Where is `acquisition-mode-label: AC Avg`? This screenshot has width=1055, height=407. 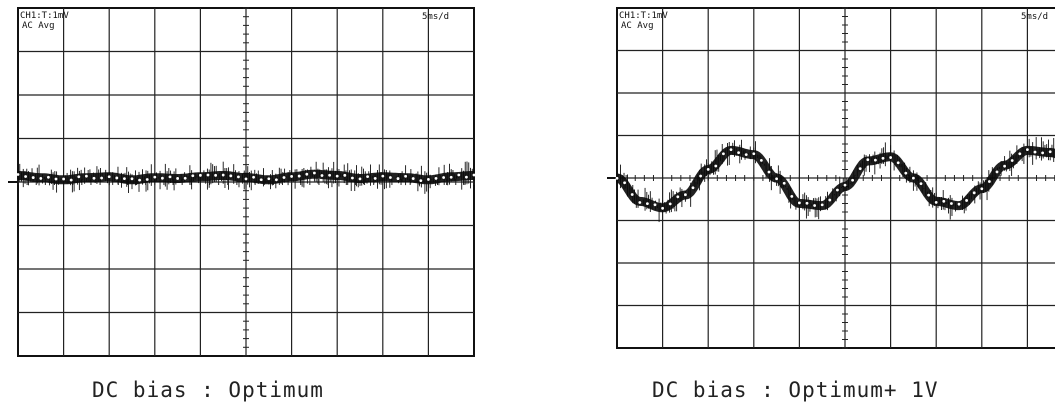
acquisition-mode-label: AC Avg is located at coordinates (637, 26).